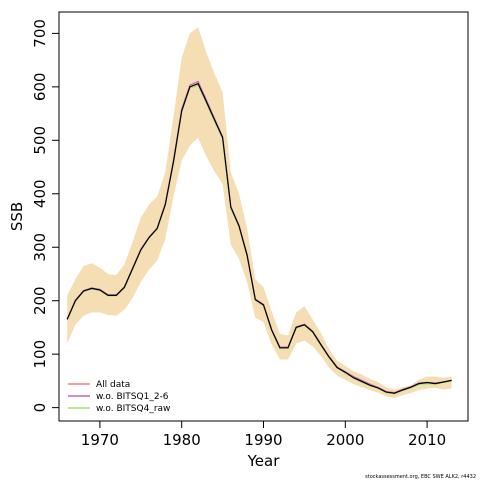  What do you see at coordinates (40, 87) in the screenshot?
I see `y-tick-label: 600` at bounding box center [40, 87].